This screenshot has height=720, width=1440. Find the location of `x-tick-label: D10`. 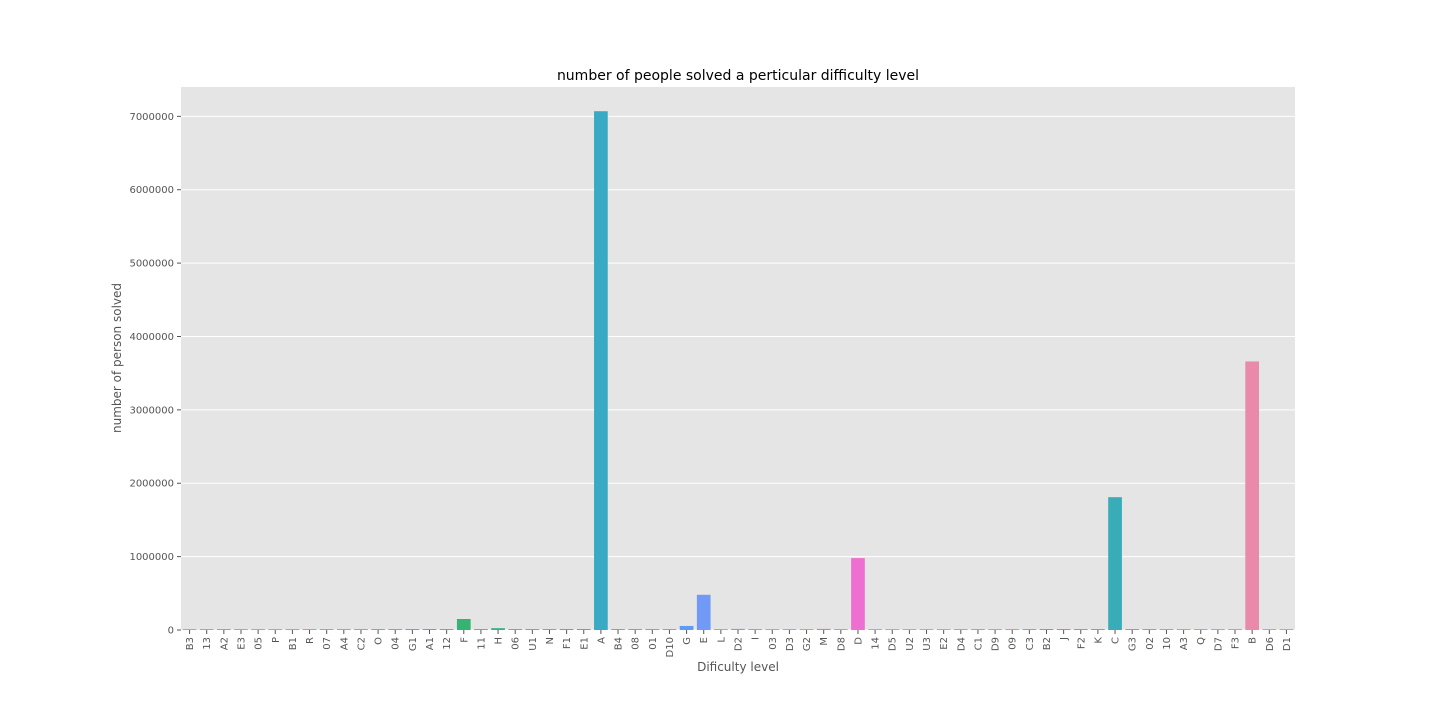

x-tick-label: D10 is located at coordinates (670, 647).